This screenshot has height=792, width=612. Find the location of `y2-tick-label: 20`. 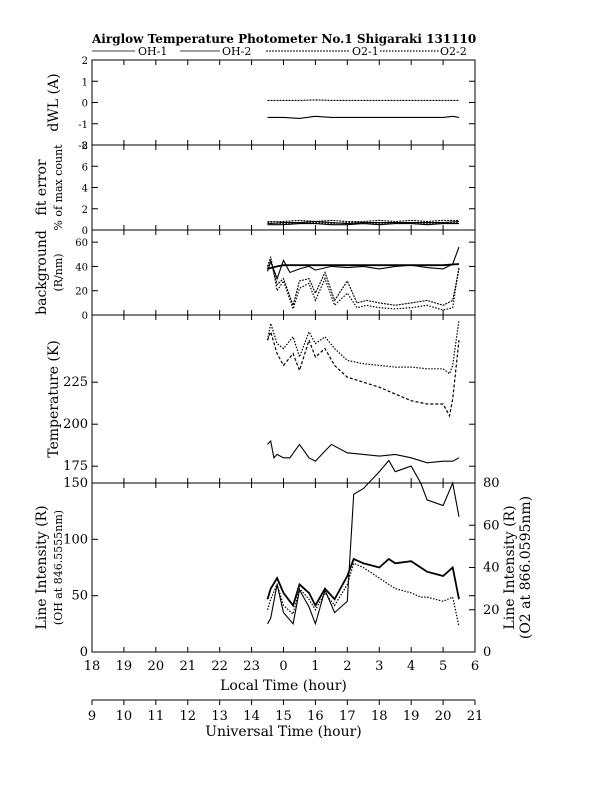

y2-tick-label: 20 is located at coordinates (491, 610).